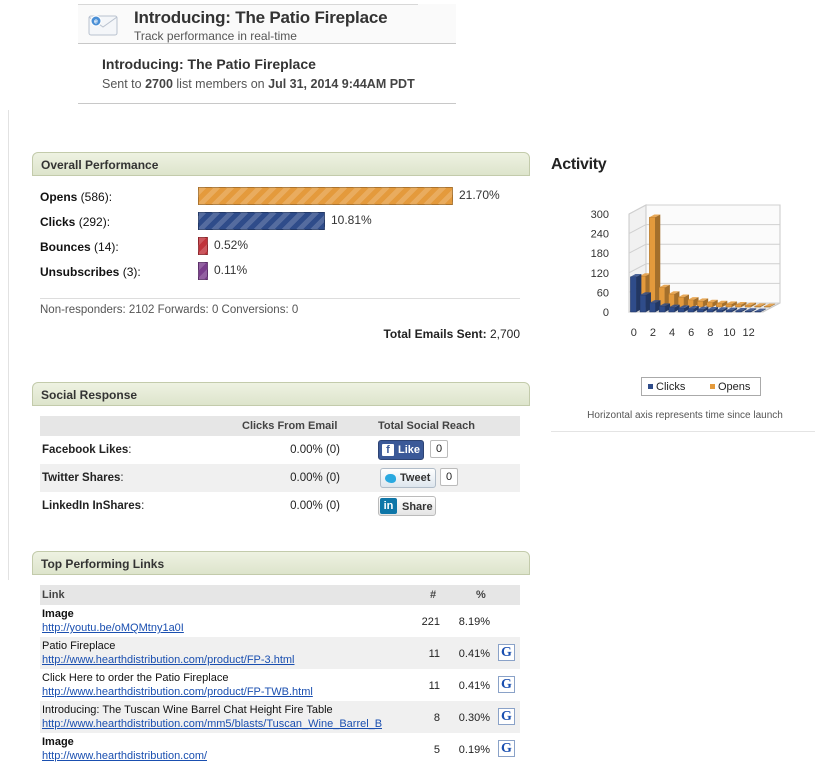 The width and height of the screenshot is (818, 768). Describe the element at coordinates (734, 387) in the screenshot. I see `legend-opens-label: Opens` at that location.